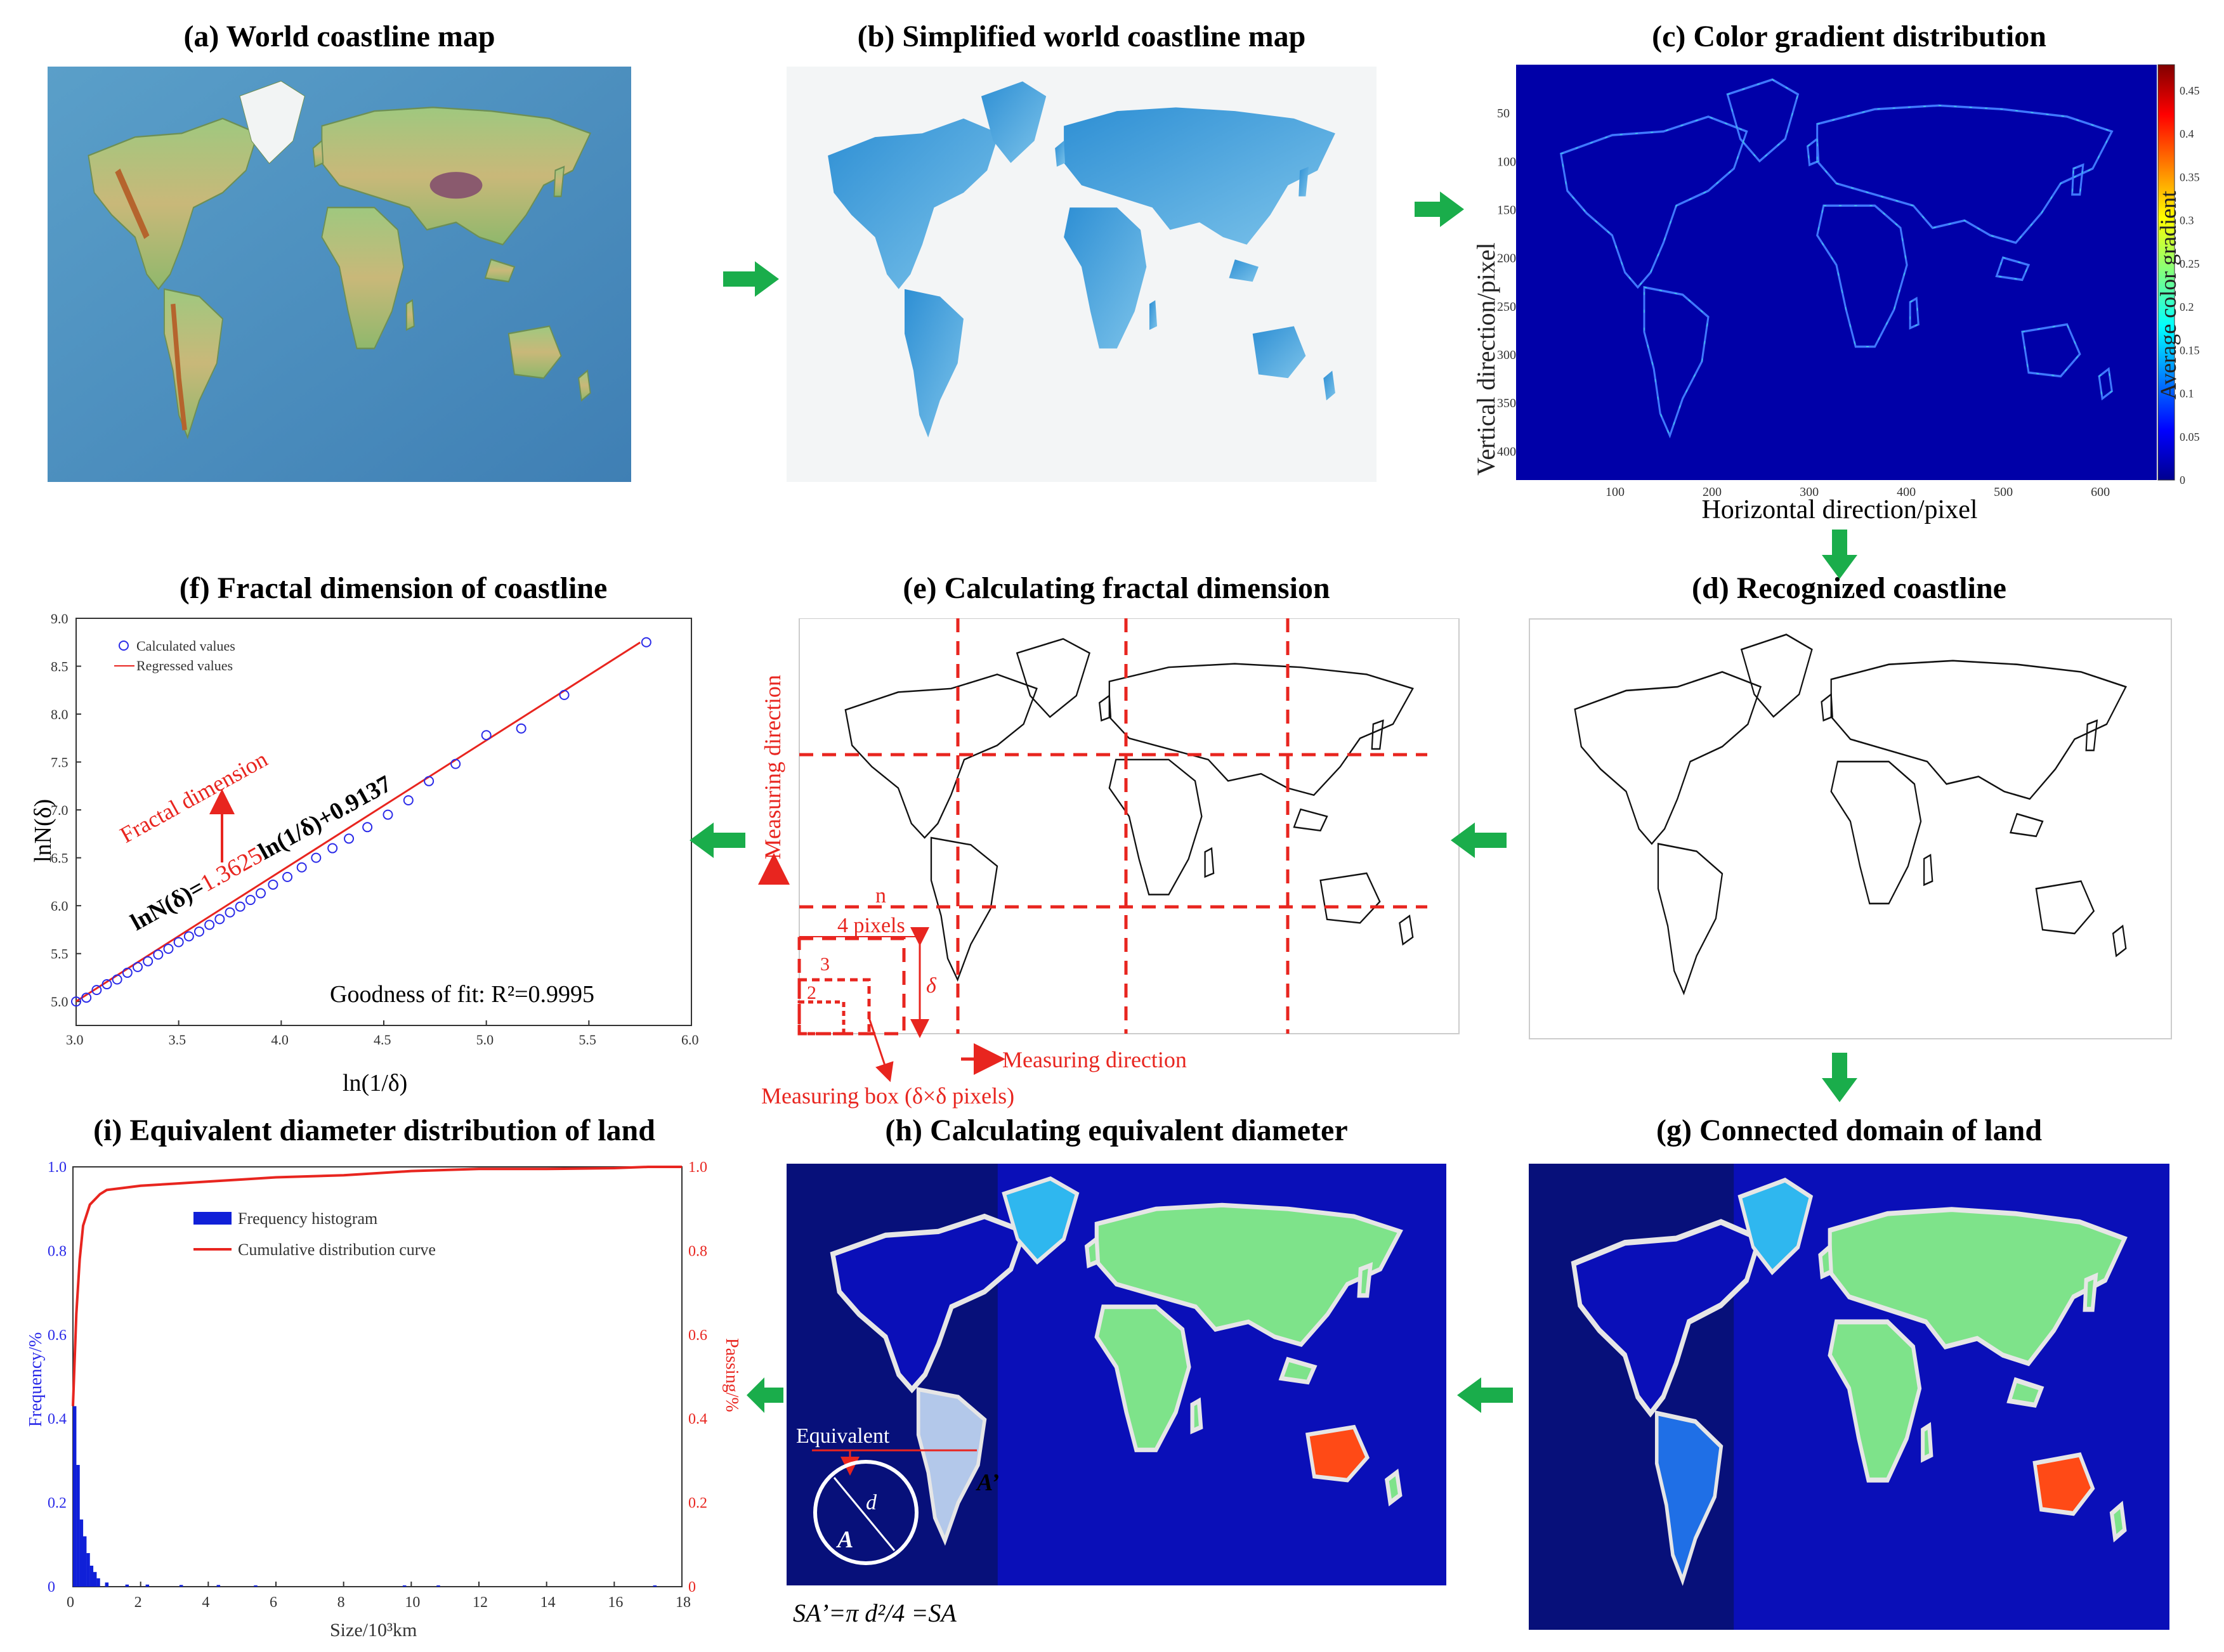  What do you see at coordinates (872, 1502) in the screenshot?
I see `label-d: d` at bounding box center [872, 1502].